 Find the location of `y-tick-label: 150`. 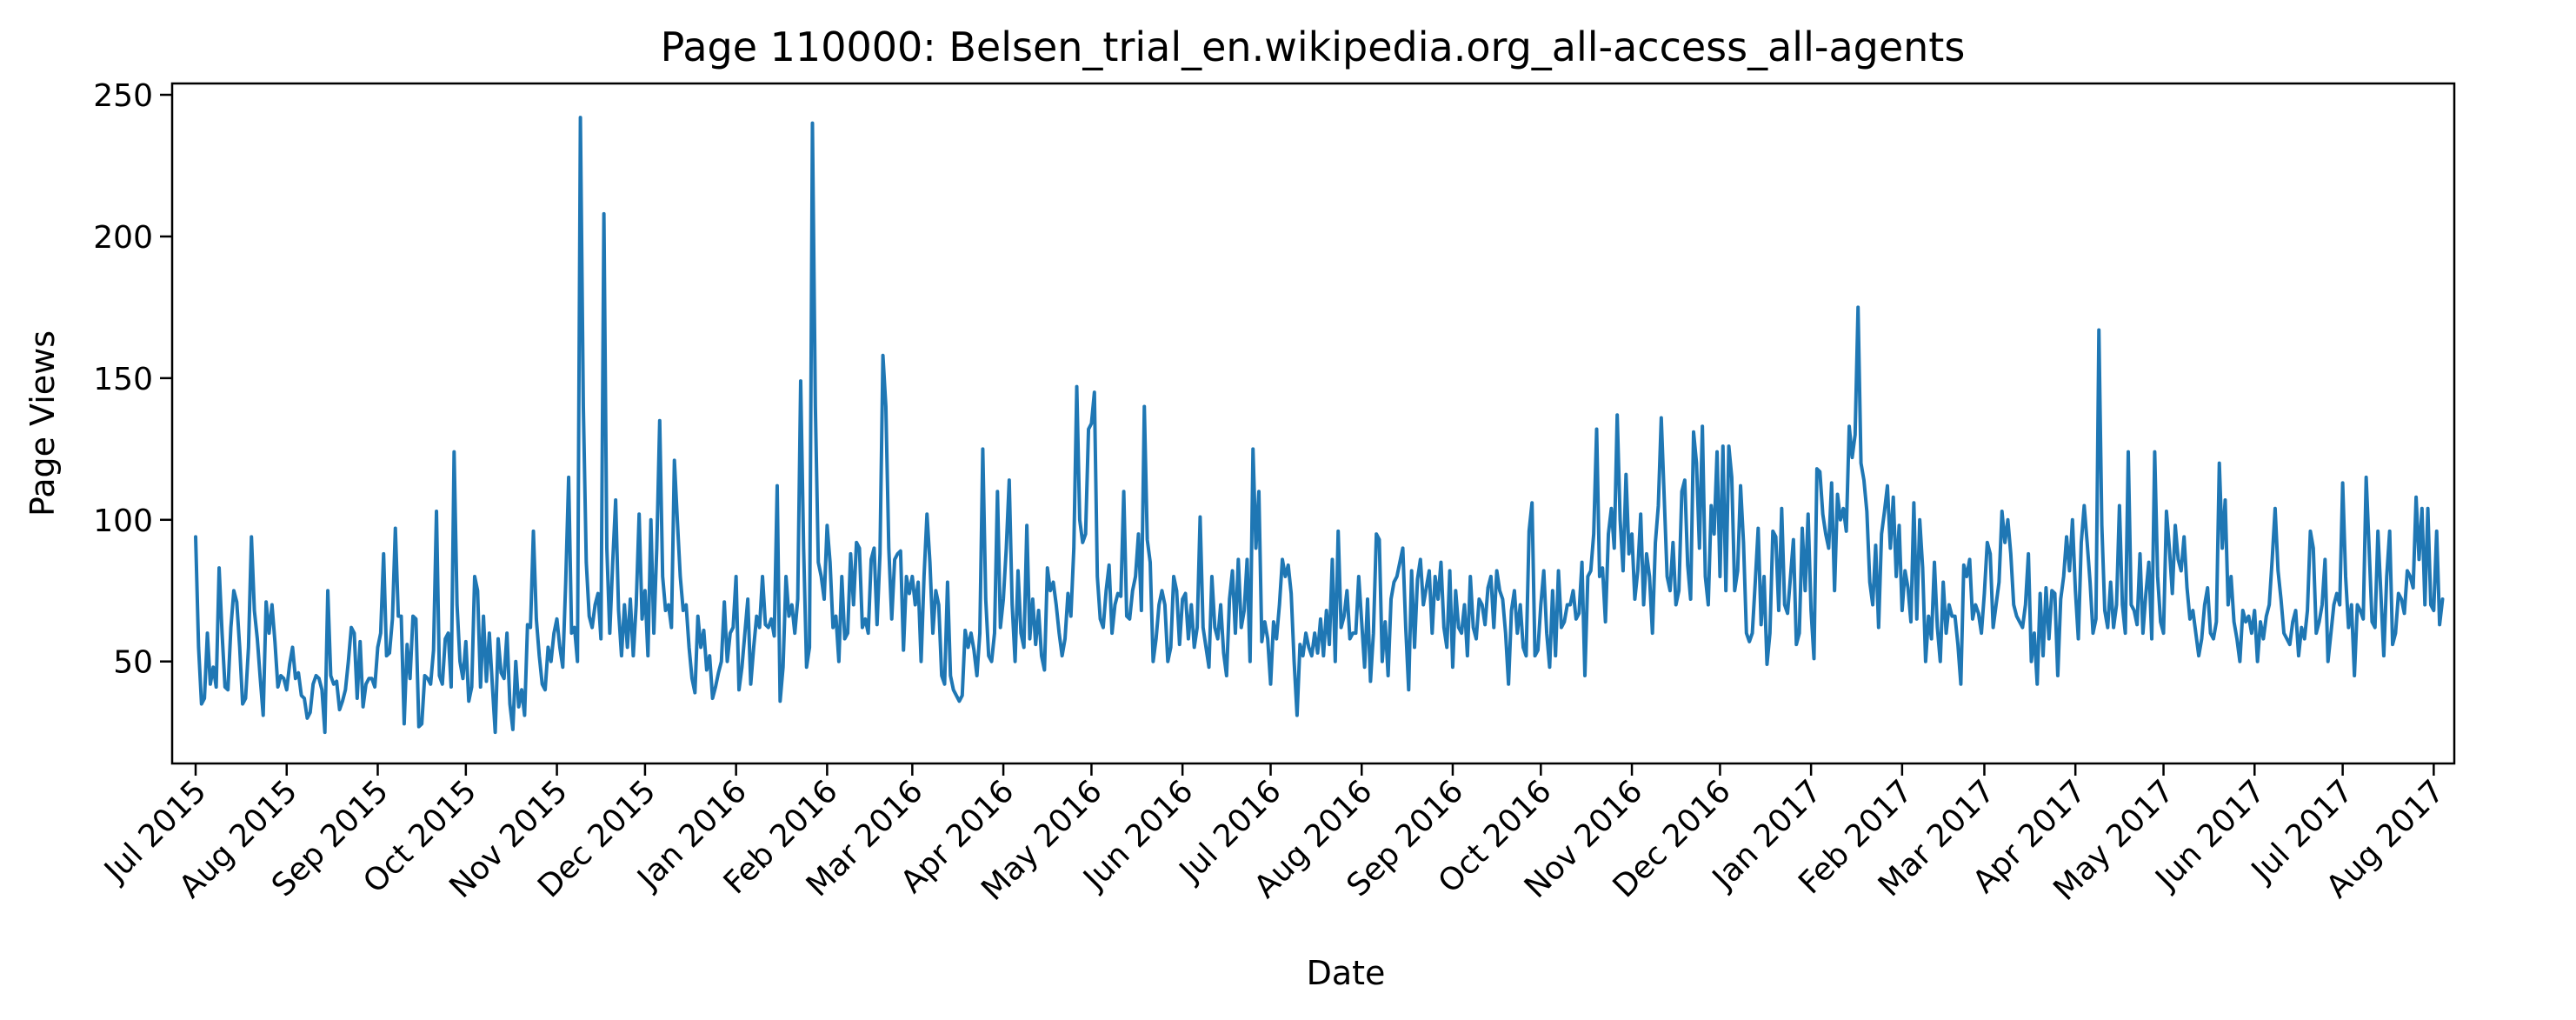

y-tick-label: 150 is located at coordinates (123, 379).